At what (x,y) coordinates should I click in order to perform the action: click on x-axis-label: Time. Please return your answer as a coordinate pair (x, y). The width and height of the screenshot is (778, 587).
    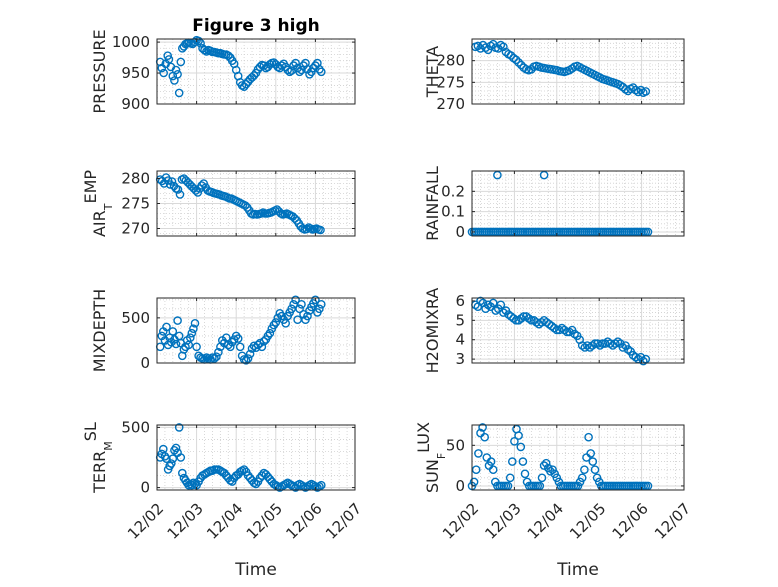
    Looking at the image, I should click on (577, 570).